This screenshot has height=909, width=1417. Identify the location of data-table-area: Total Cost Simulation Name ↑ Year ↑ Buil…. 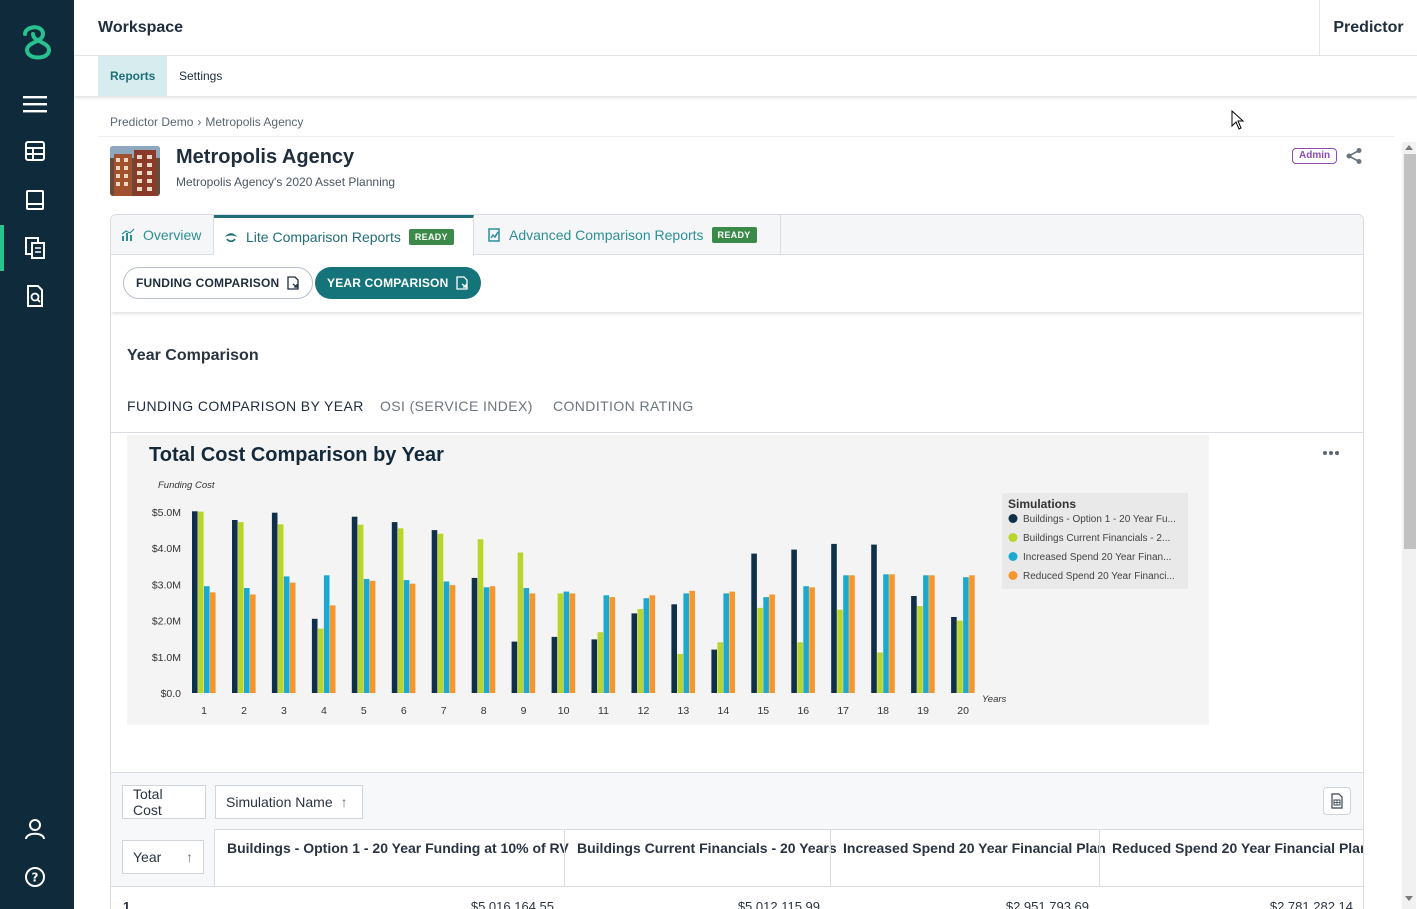
(737, 840).